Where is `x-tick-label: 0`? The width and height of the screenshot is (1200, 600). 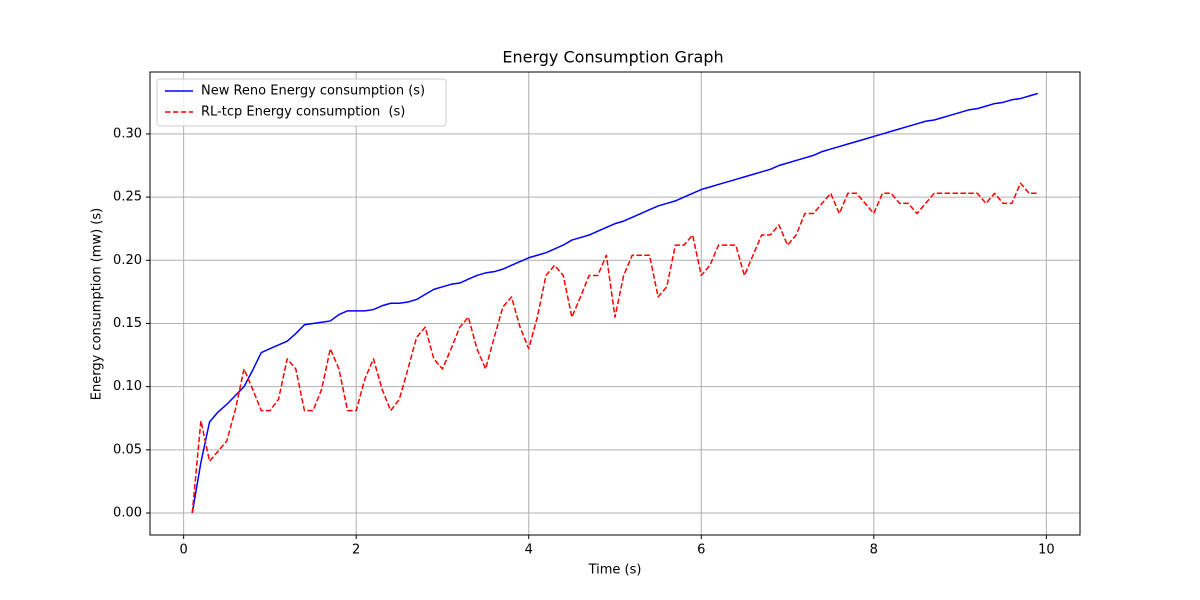 x-tick-label: 0 is located at coordinates (184, 550).